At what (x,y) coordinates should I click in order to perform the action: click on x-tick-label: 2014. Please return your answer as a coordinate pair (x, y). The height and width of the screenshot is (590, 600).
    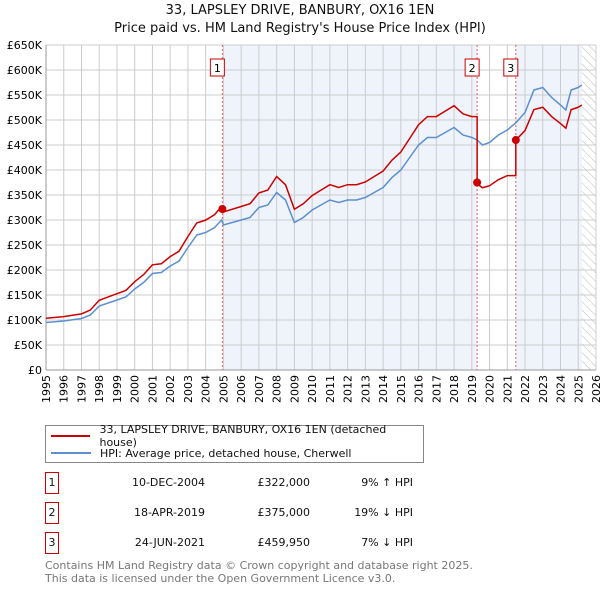
    Looking at the image, I should click on (383, 389).